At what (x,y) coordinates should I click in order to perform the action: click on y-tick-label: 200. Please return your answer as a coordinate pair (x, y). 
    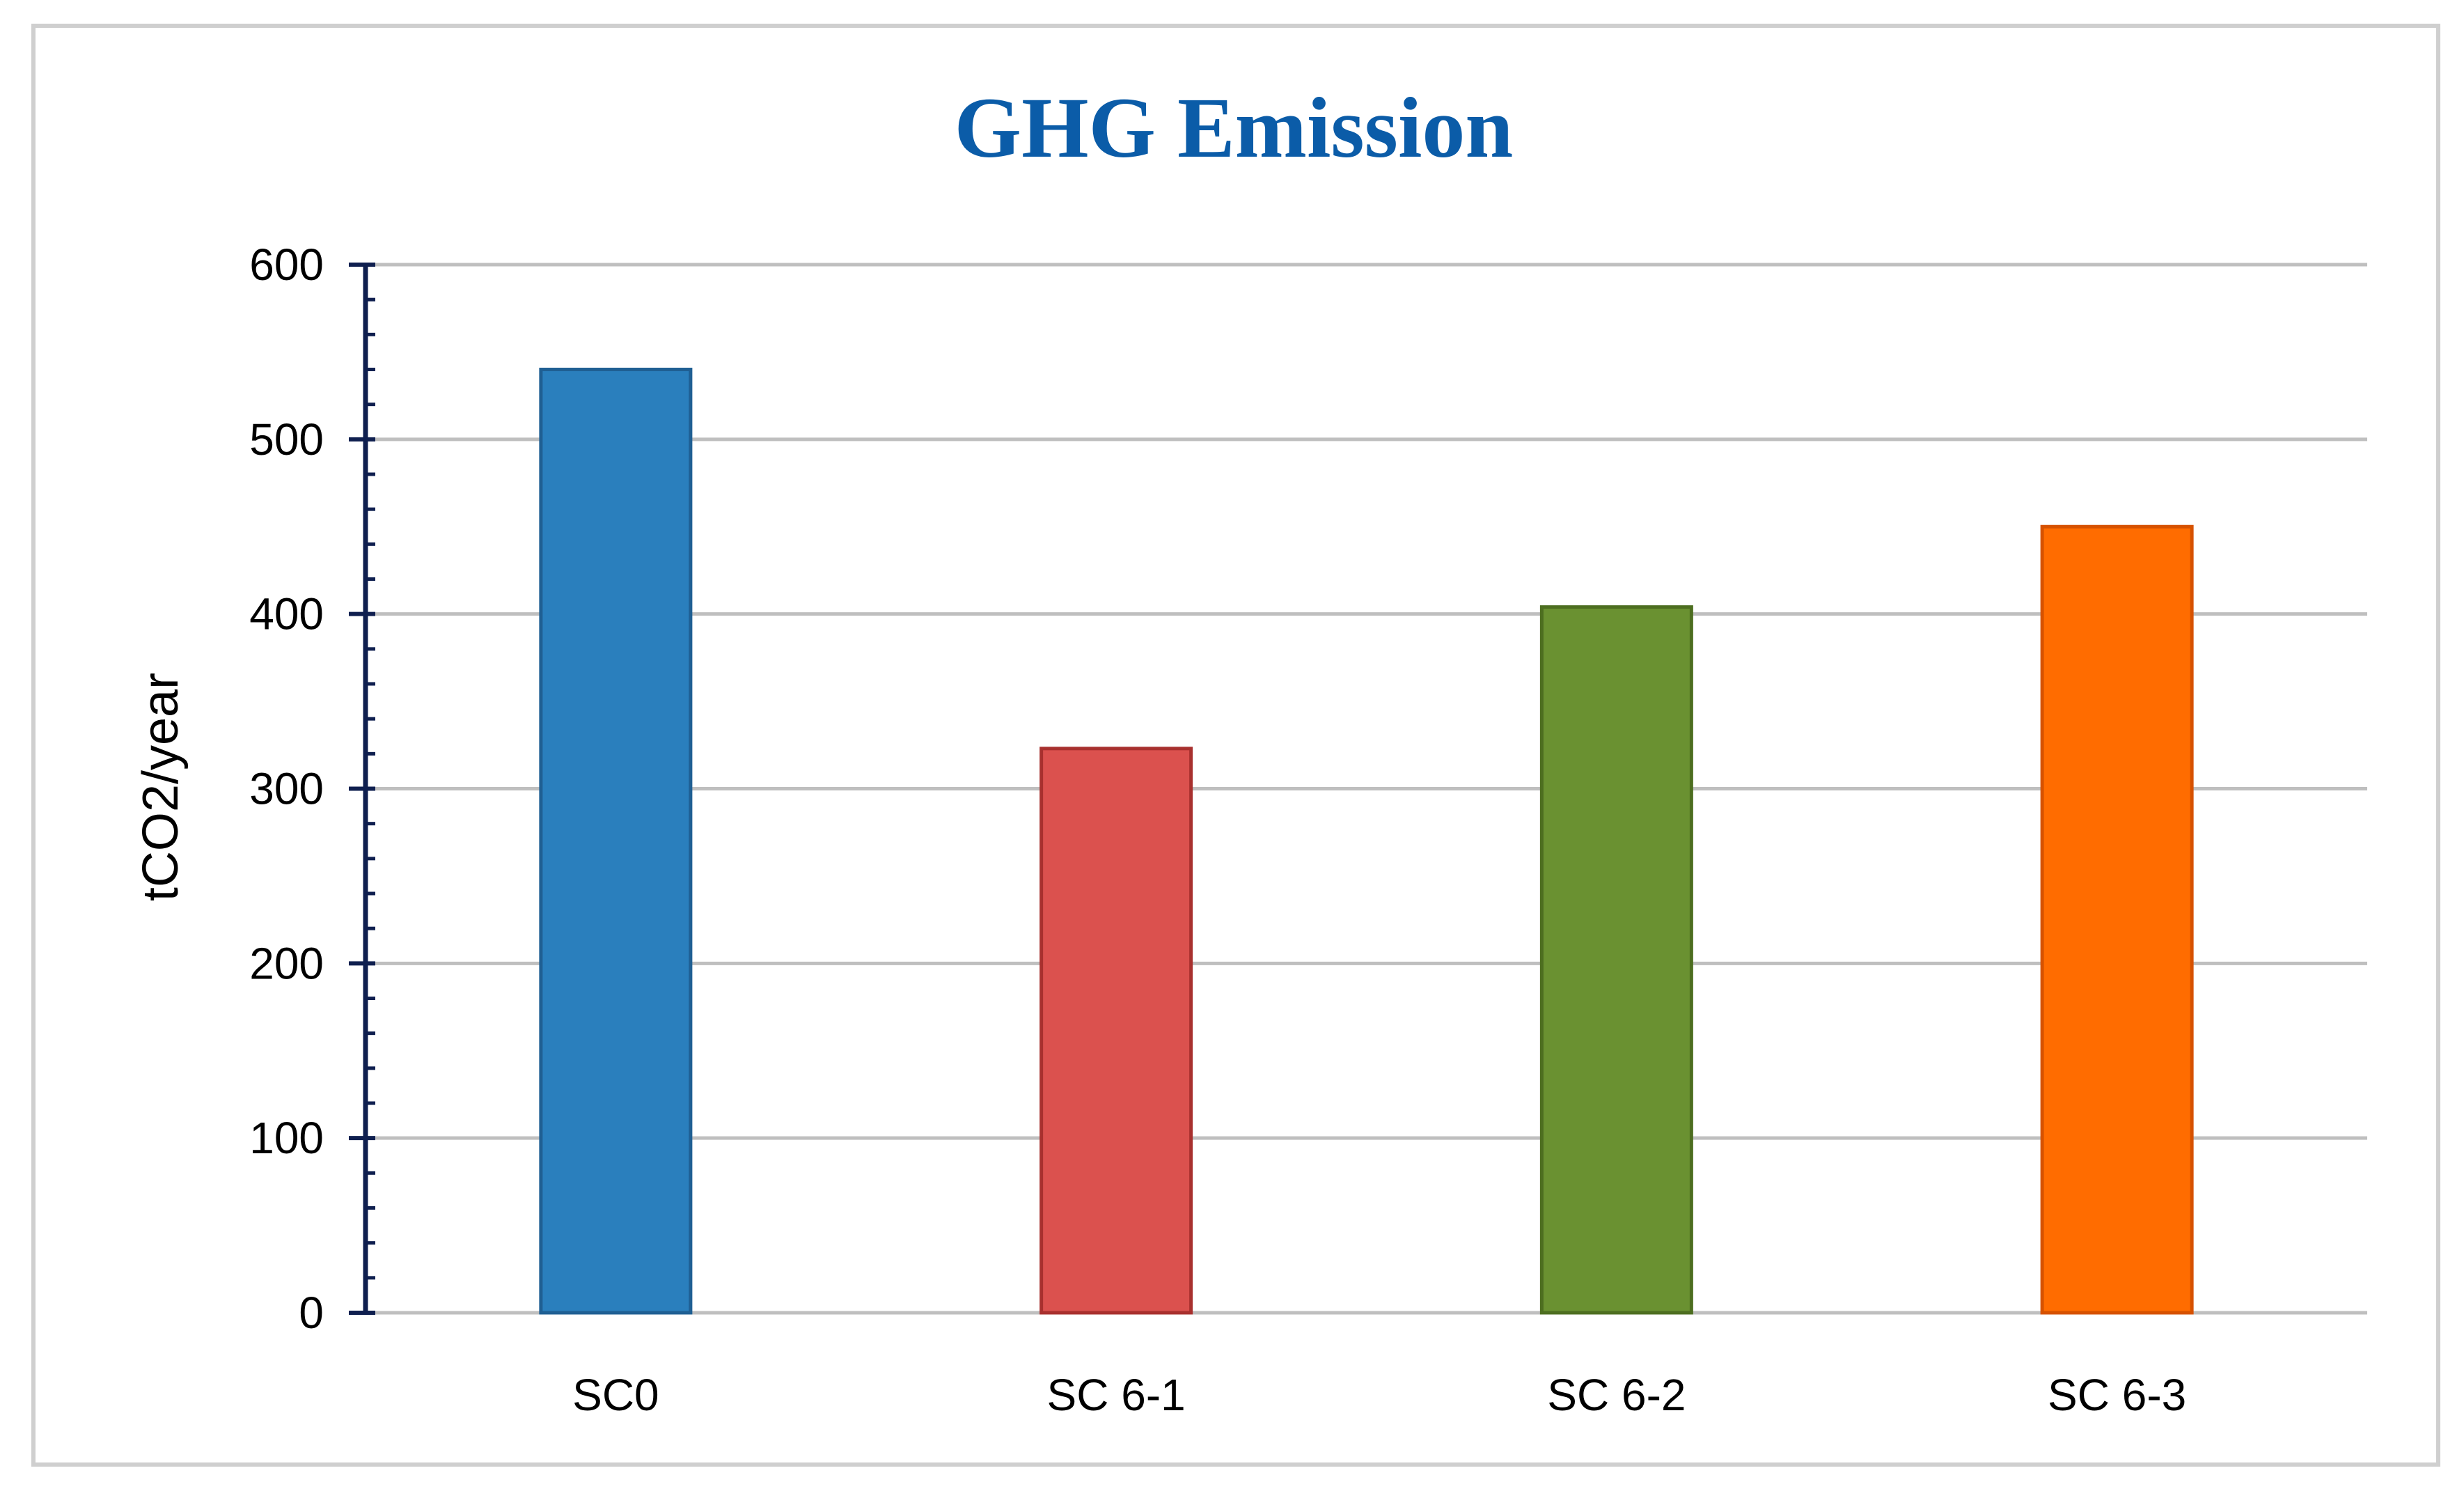
    Looking at the image, I should click on (286, 963).